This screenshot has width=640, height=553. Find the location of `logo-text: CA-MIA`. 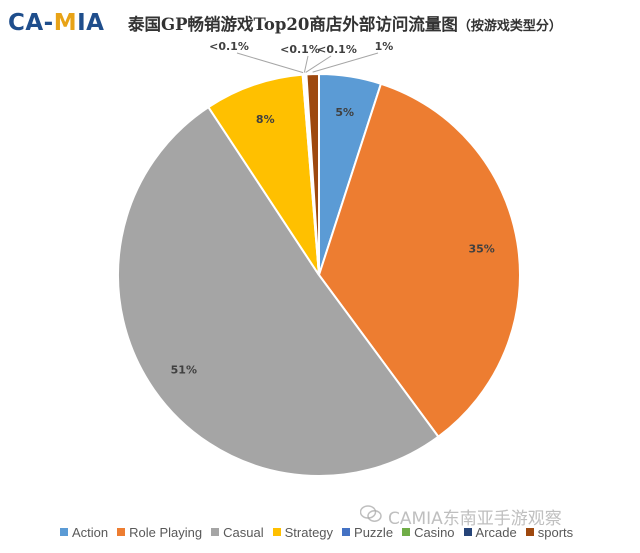

logo-text: CA-MIA is located at coordinates (56, 23).